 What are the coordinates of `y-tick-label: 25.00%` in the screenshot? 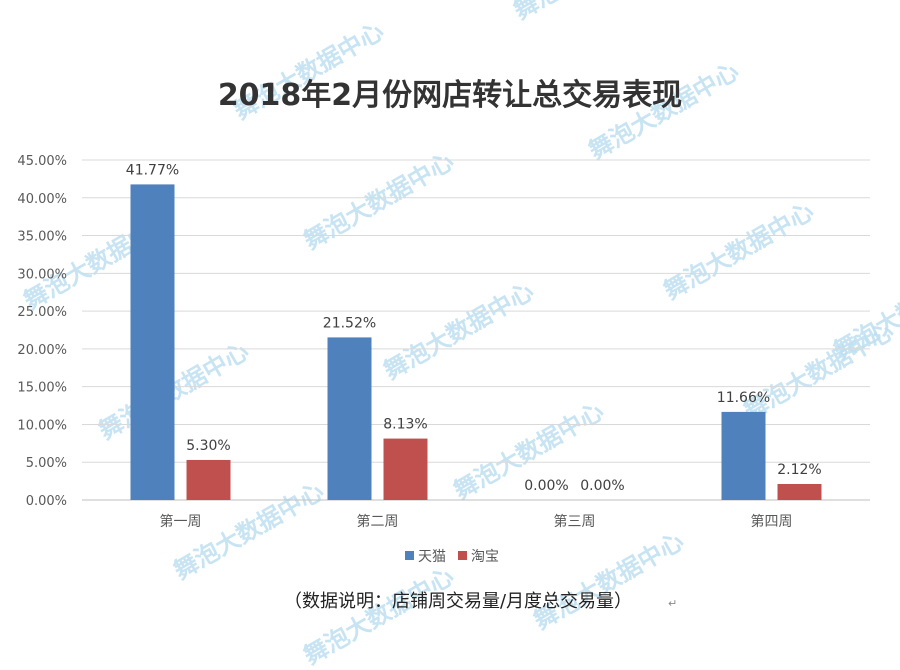 It's located at (42, 312).